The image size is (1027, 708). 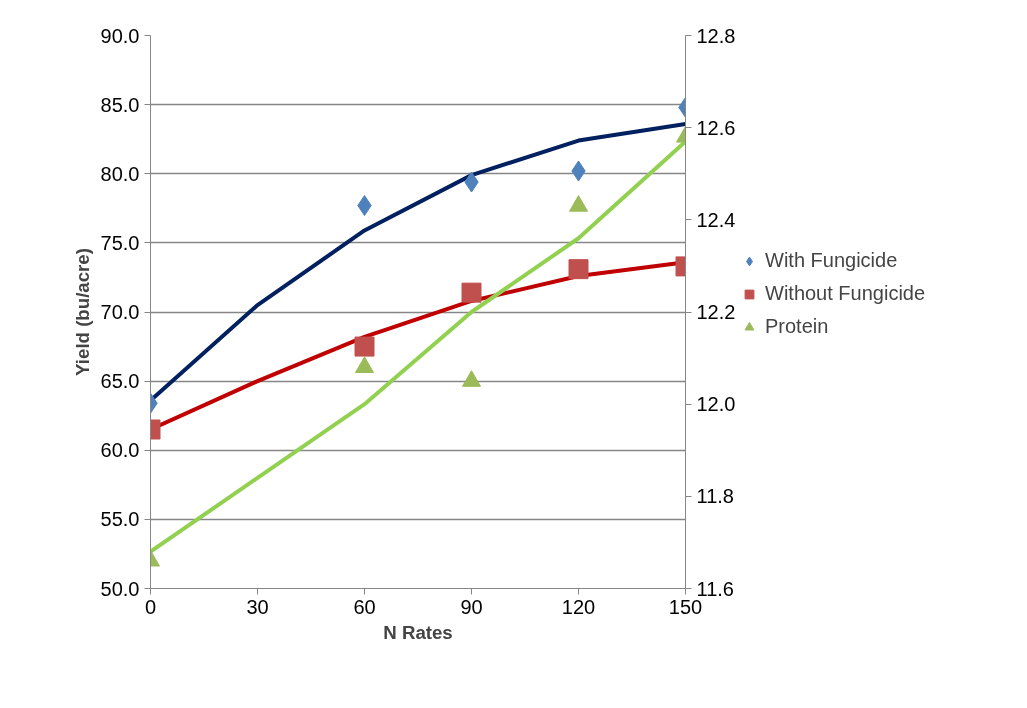 What do you see at coordinates (120, 104) in the screenshot?
I see `y-tick-label: 85.0` at bounding box center [120, 104].